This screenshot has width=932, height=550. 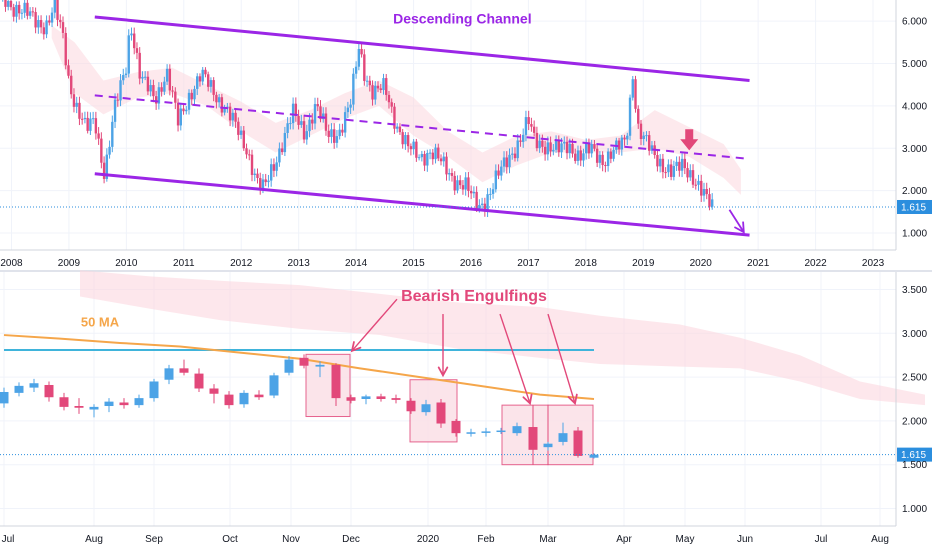 What do you see at coordinates (356, 263) in the screenshot?
I see `weekly-x-tick-label: 2014` at bounding box center [356, 263].